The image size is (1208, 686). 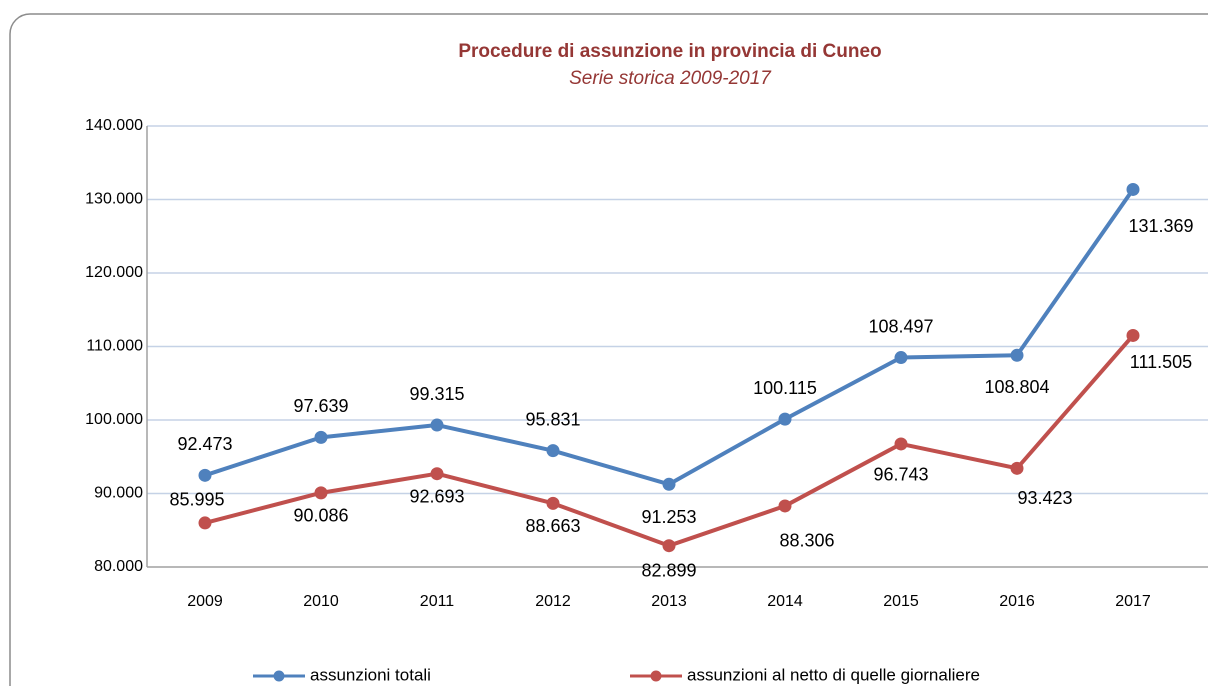 What do you see at coordinates (900, 475) in the screenshot?
I see `data-label: 96.743` at bounding box center [900, 475].